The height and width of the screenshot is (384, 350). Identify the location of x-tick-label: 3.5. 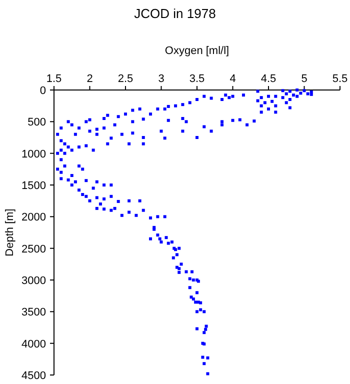
(197, 79).